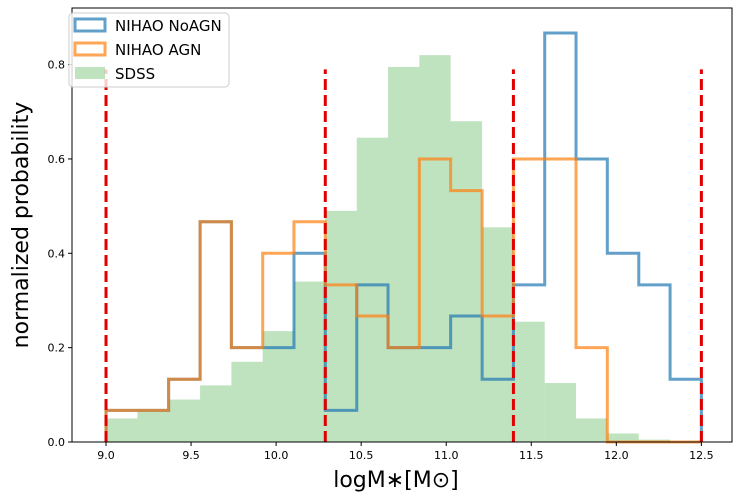 The width and height of the screenshot is (737, 500). I want to click on legend-label-sdss: SDSS, so click(135, 74).